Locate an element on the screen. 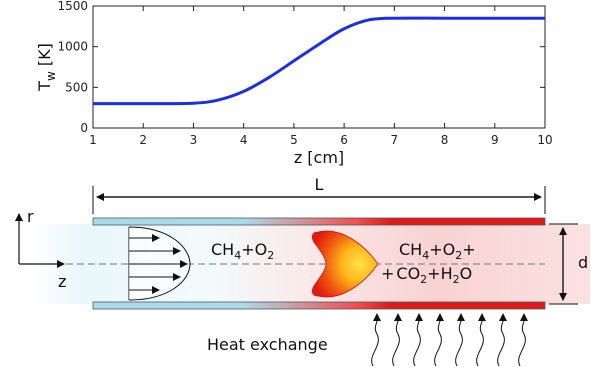  x-tick-label: 7 is located at coordinates (395, 140).